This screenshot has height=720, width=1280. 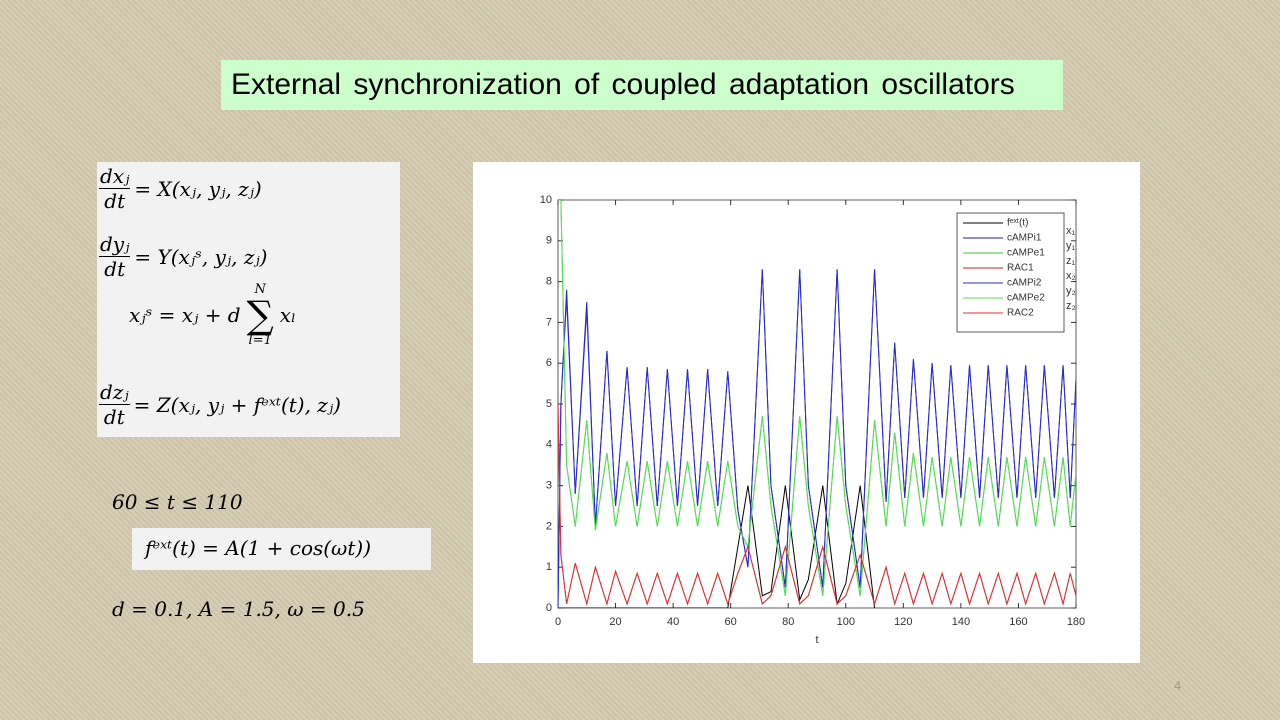 I want to click on equation: dyⱼ dt = Y(xⱼˢ, yⱼ, zⱼ), so click(x=183, y=256).